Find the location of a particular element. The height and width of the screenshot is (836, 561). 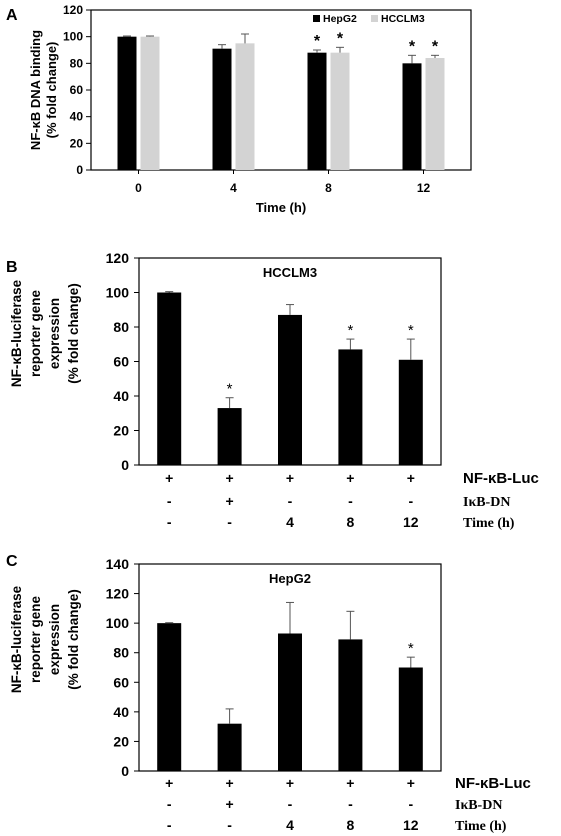

x-tick-label: 12 is located at coordinates (424, 188).